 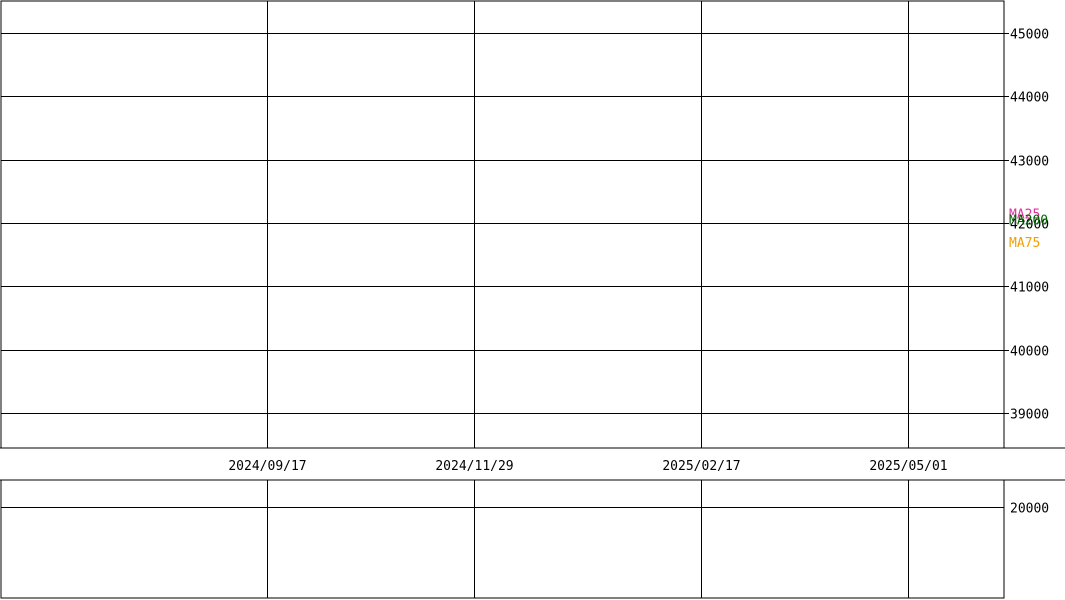 I want to click on date-tick-label: 2025/05/01, so click(x=908, y=466).